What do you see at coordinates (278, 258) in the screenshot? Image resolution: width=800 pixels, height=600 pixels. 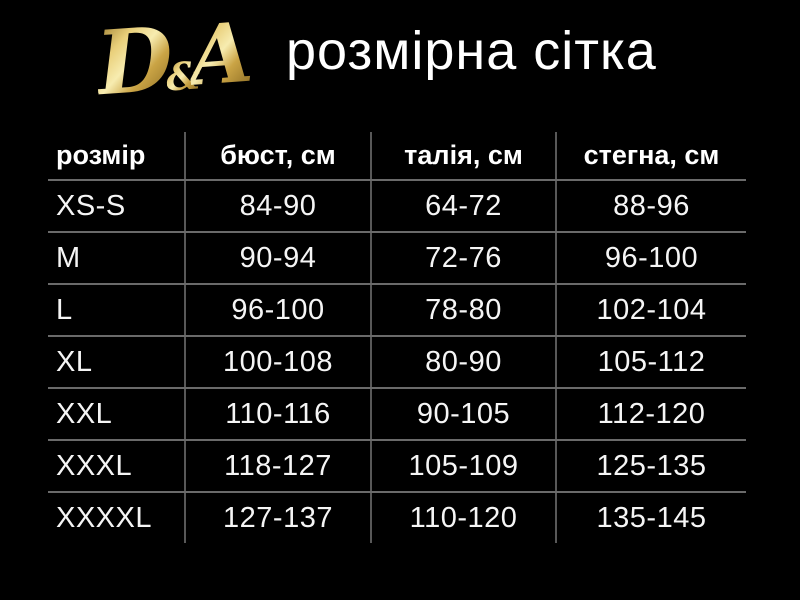 I see `cell-bust: 90-94` at bounding box center [278, 258].